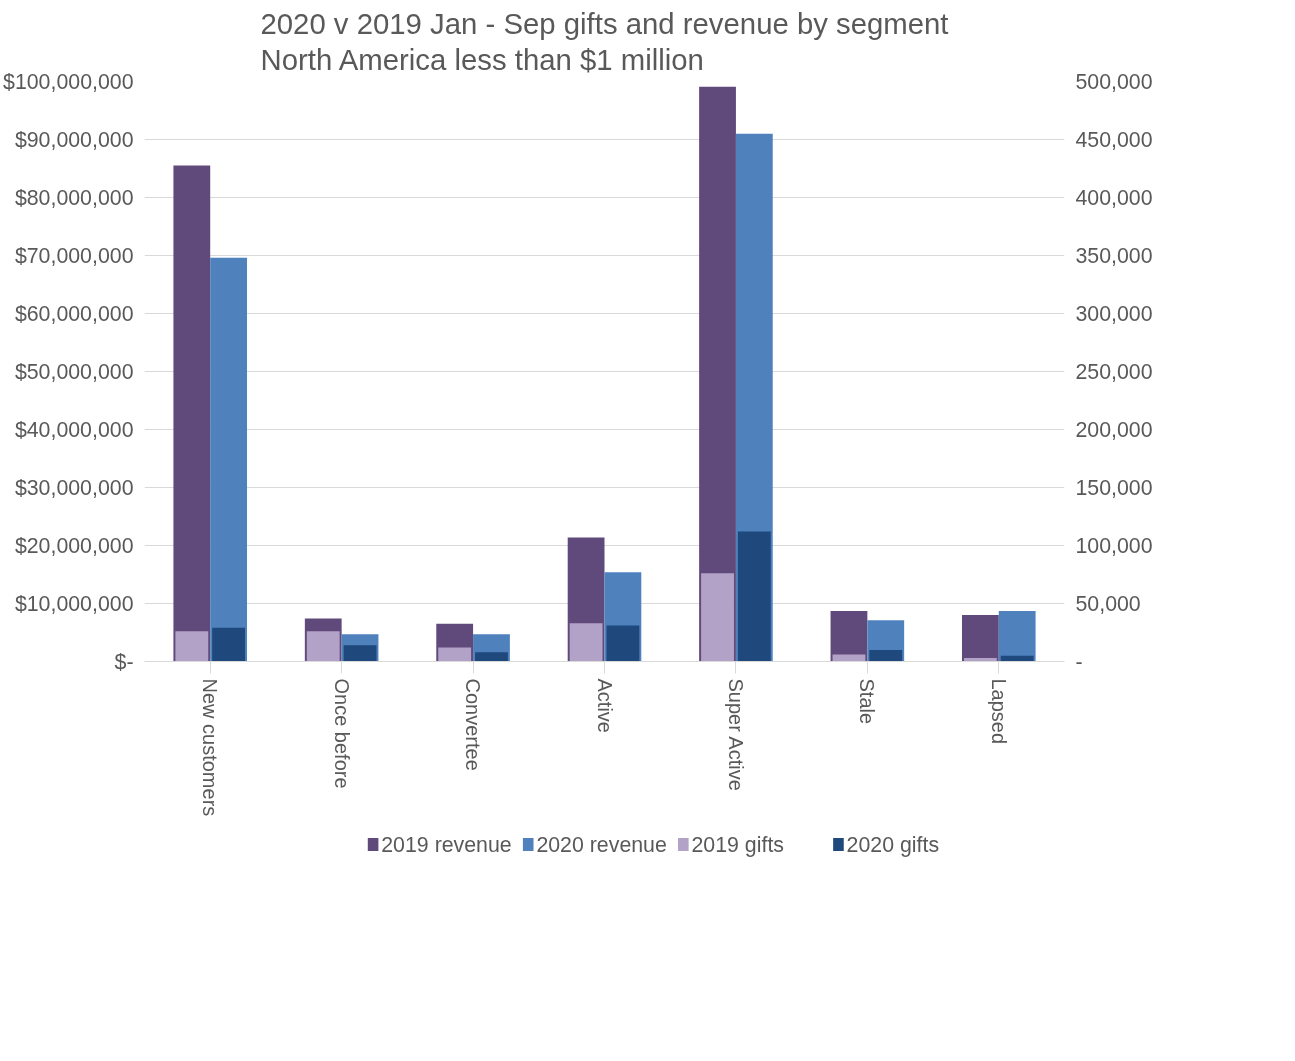 This screenshot has height=1061, width=1295. Describe the element at coordinates (604, 42) in the screenshot. I see `chart-title: 2020 v 2019 Jan - Sep gifts and revenue by segment North America less than $1 million` at that location.